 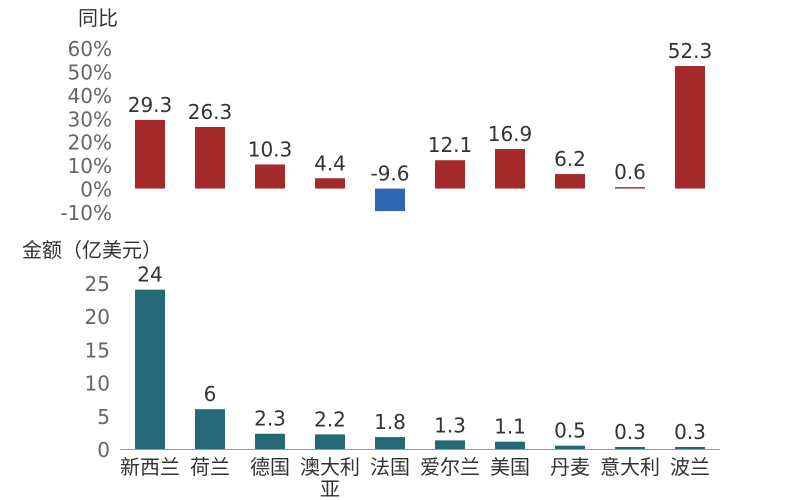 I want to click on bottom-value-label: 1.8, so click(x=390, y=422).